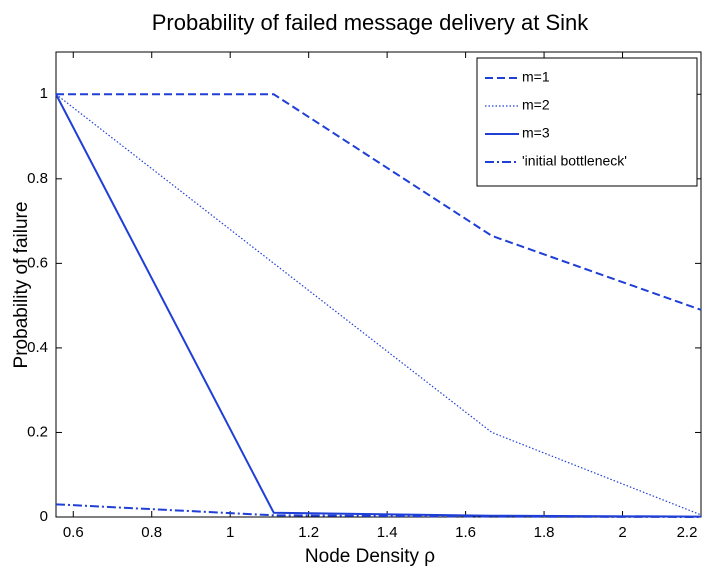  I want to click on x-tick-label: 0.6, so click(73, 532).